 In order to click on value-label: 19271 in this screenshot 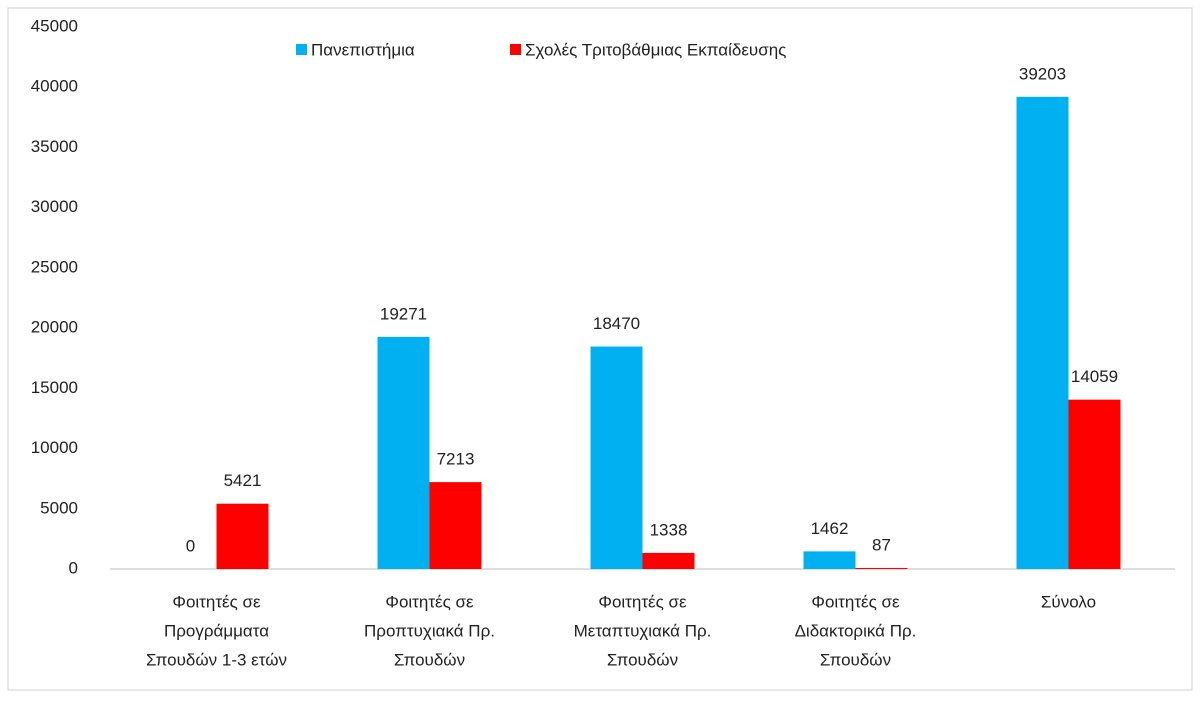, I will do `click(403, 313)`.